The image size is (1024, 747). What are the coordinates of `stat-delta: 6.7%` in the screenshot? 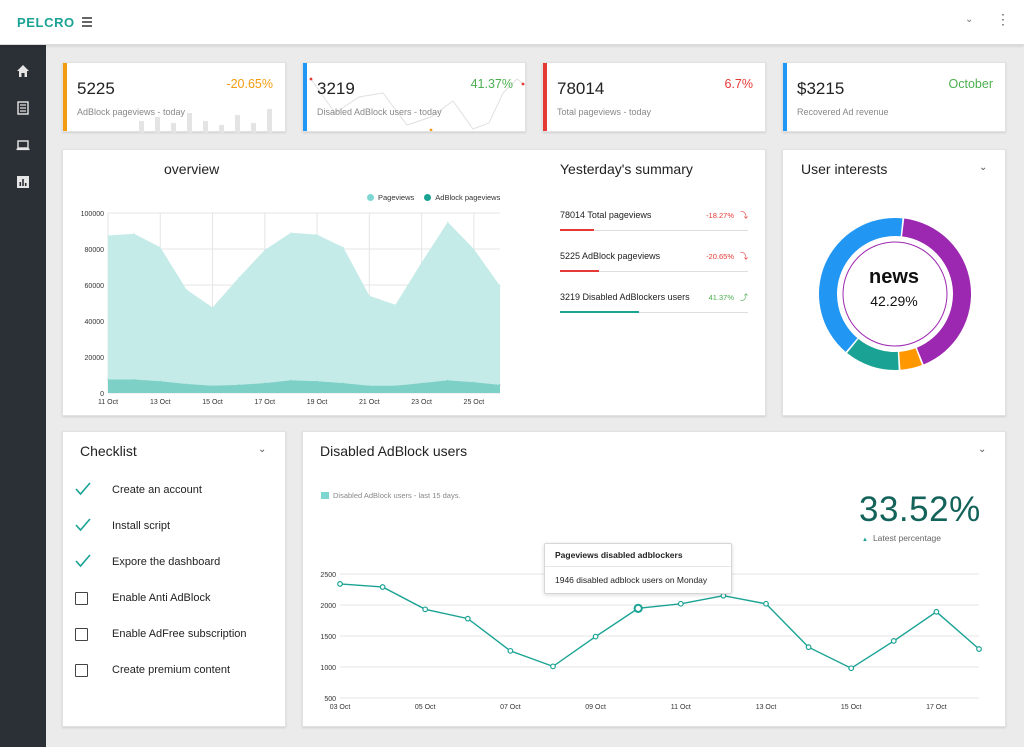 It's located at (739, 84).